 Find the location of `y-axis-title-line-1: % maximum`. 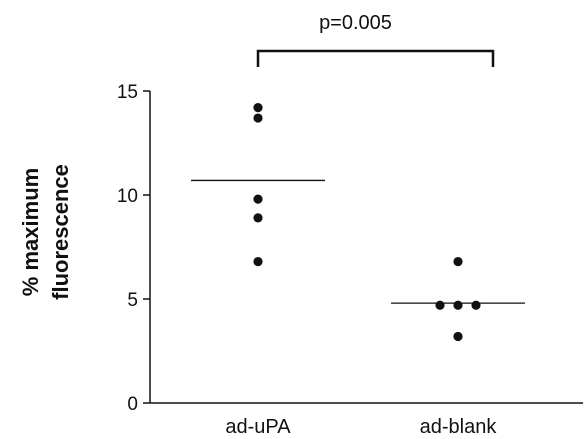

y-axis-title-line-1: % maximum is located at coordinates (30, 232).